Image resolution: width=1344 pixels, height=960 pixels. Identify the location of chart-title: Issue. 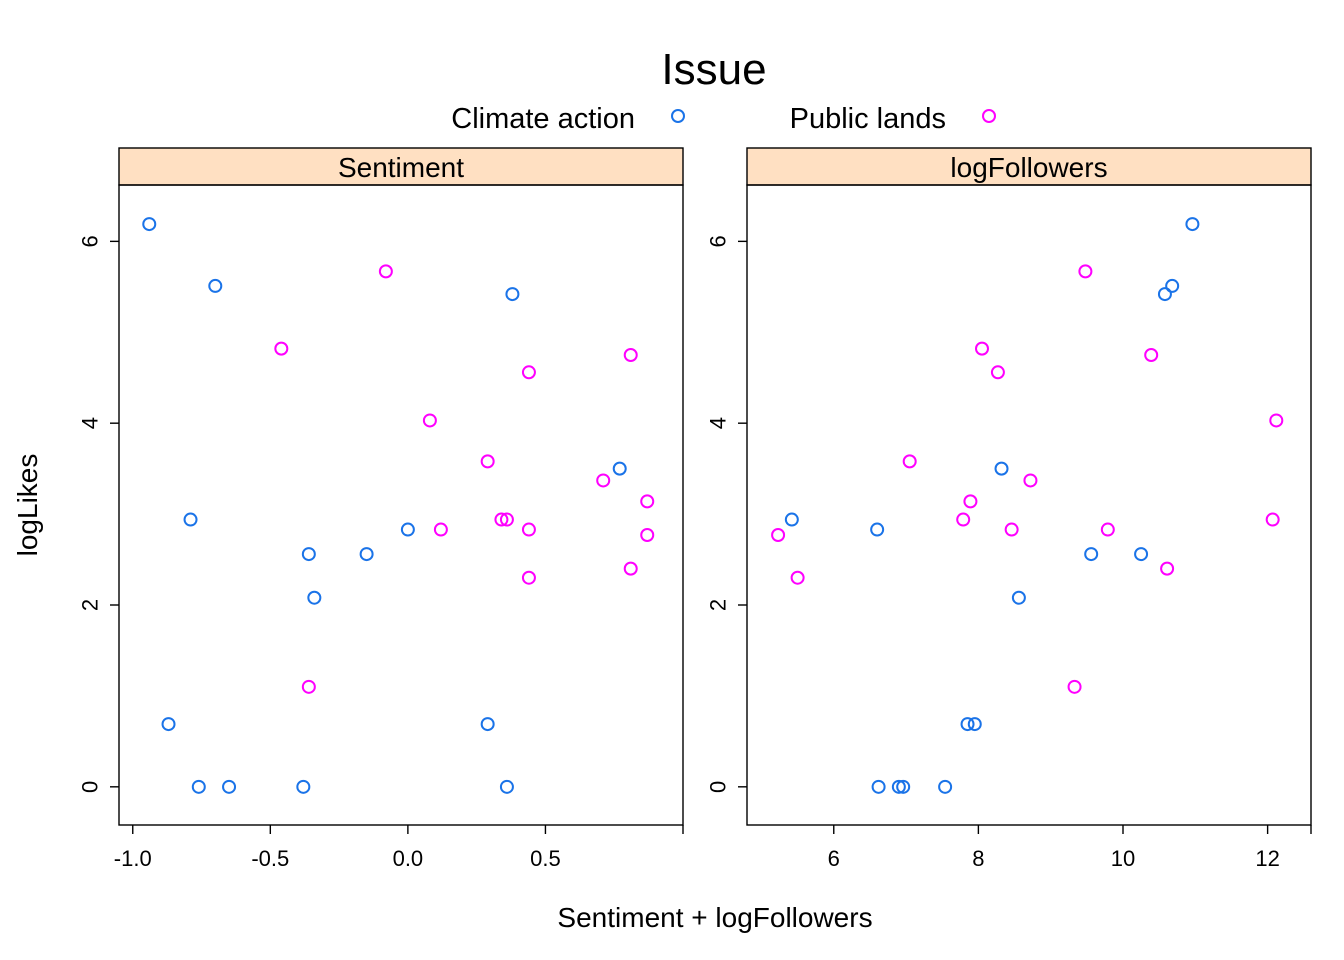
(713, 69).